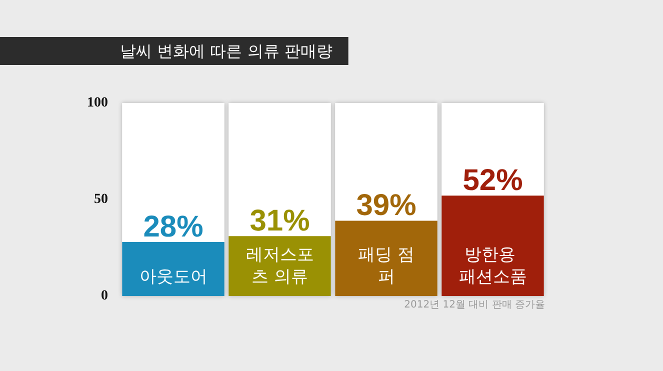 The image size is (663, 371). I want to click on chart-title: 날씨 변화에 따른 의류 판매량, so click(226, 51).